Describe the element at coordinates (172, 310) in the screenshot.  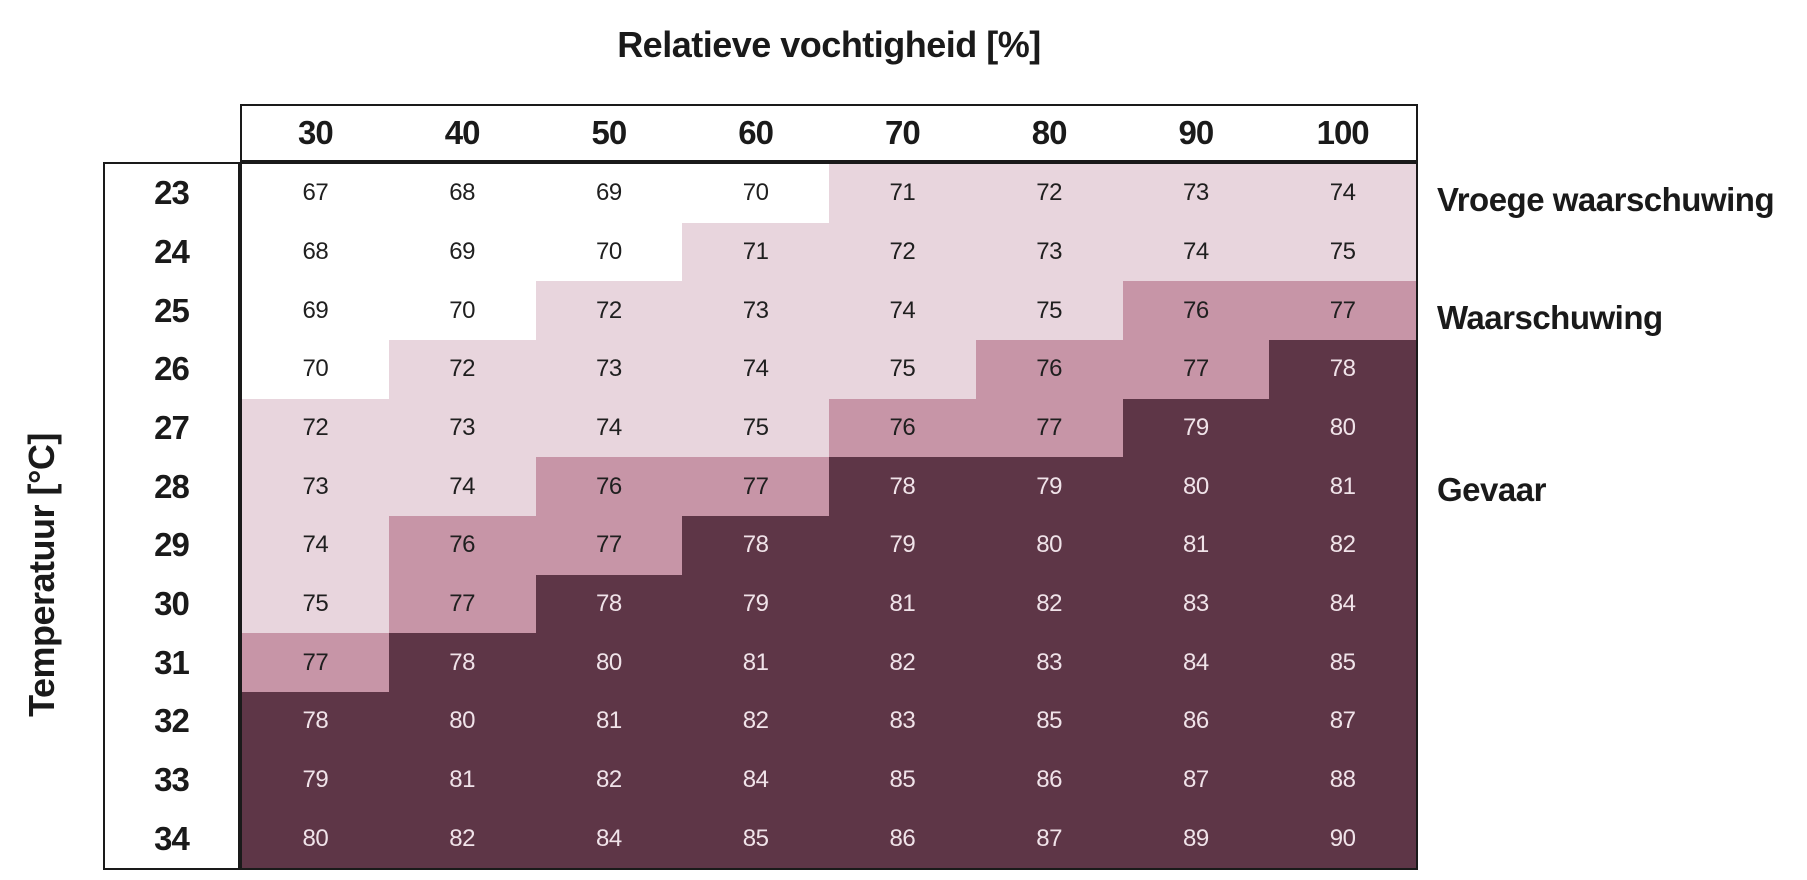
I see `row-header-cell: 25` at that location.